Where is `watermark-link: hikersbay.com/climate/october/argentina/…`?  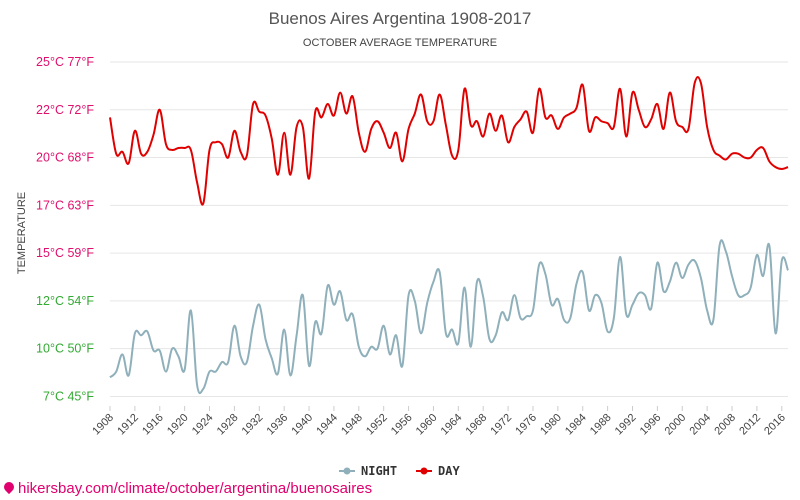
watermark-link: hikersbay.com/climate/october/argentina/… is located at coordinates (187, 488).